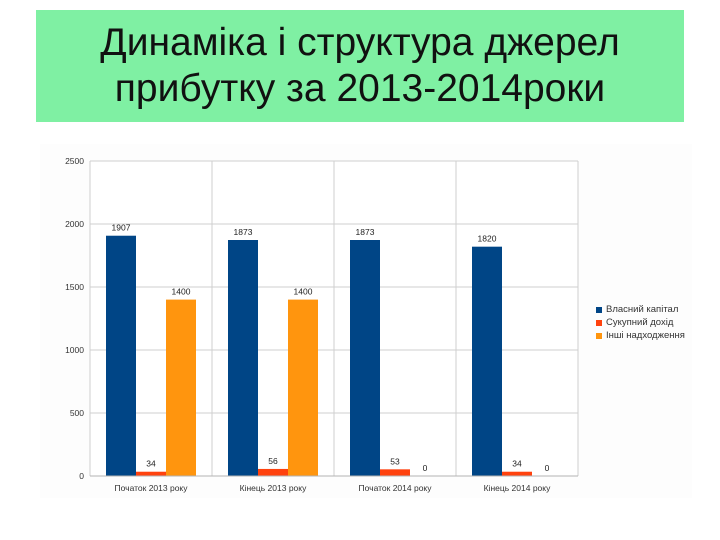 The height and width of the screenshot is (540, 720). I want to click on y-tick-label: 500, so click(77, 413).